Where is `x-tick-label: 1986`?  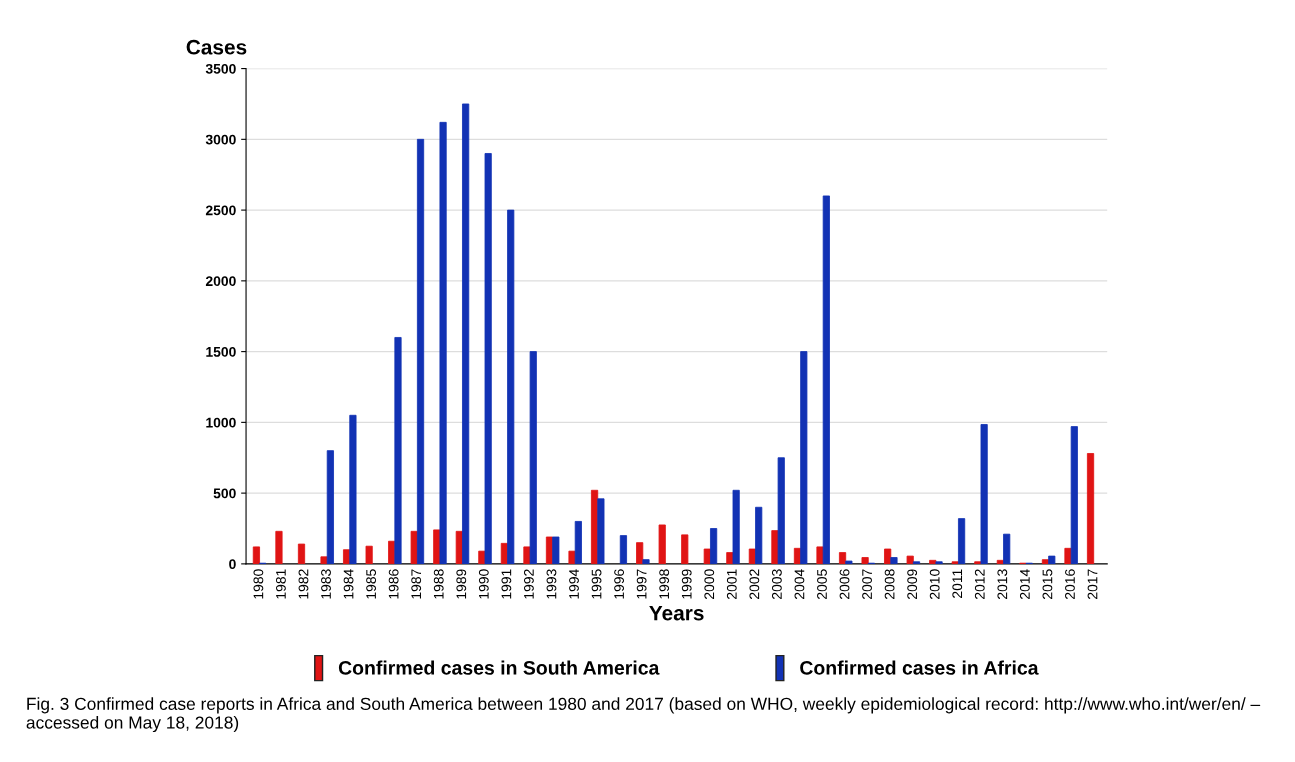 x-tick-label: 1986 is located at coordinates (393, 584).